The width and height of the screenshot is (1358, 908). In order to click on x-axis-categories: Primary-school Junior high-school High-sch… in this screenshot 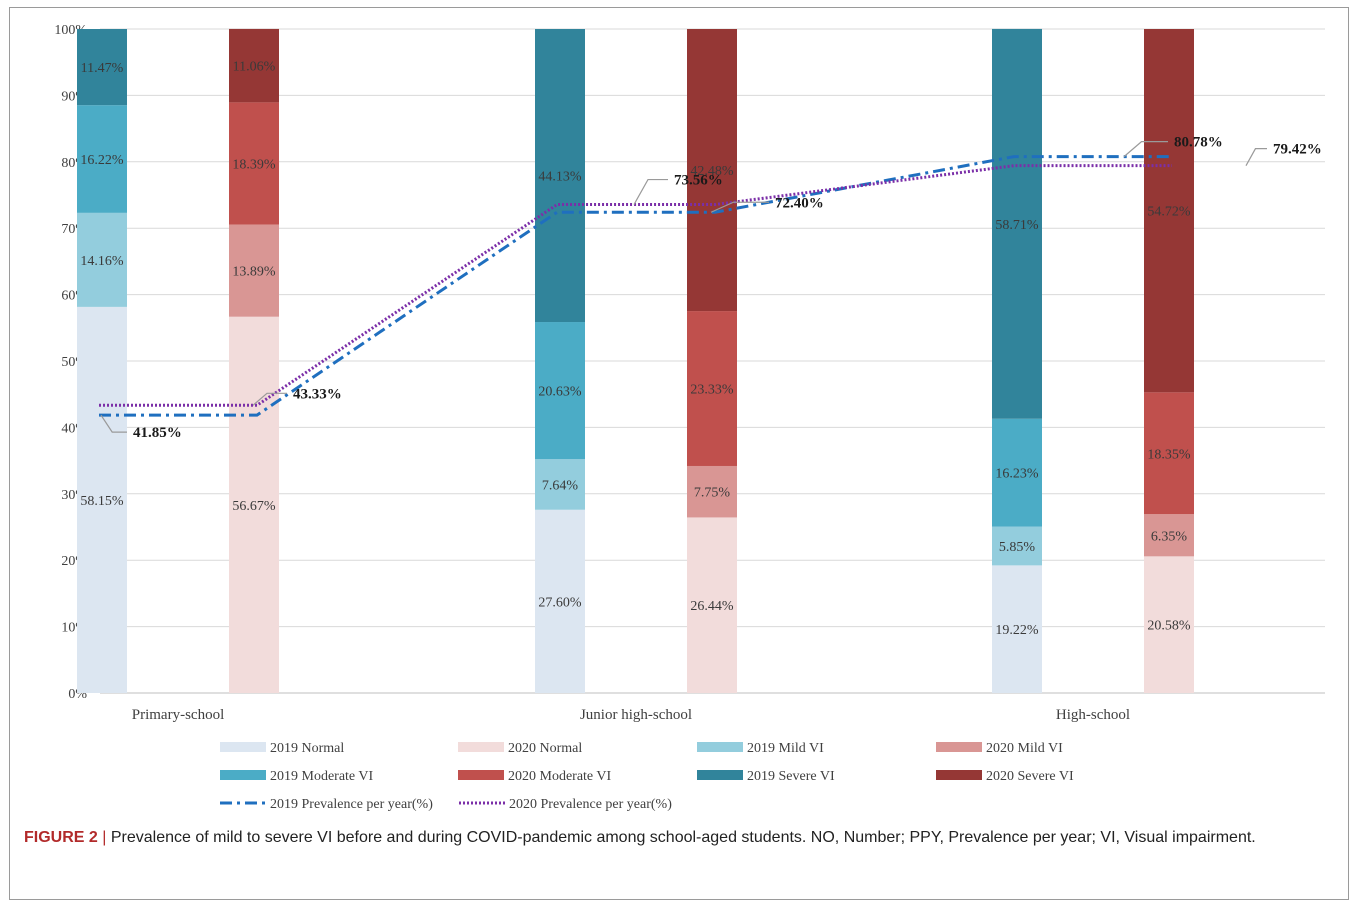, I will do `click(631, 715)`.